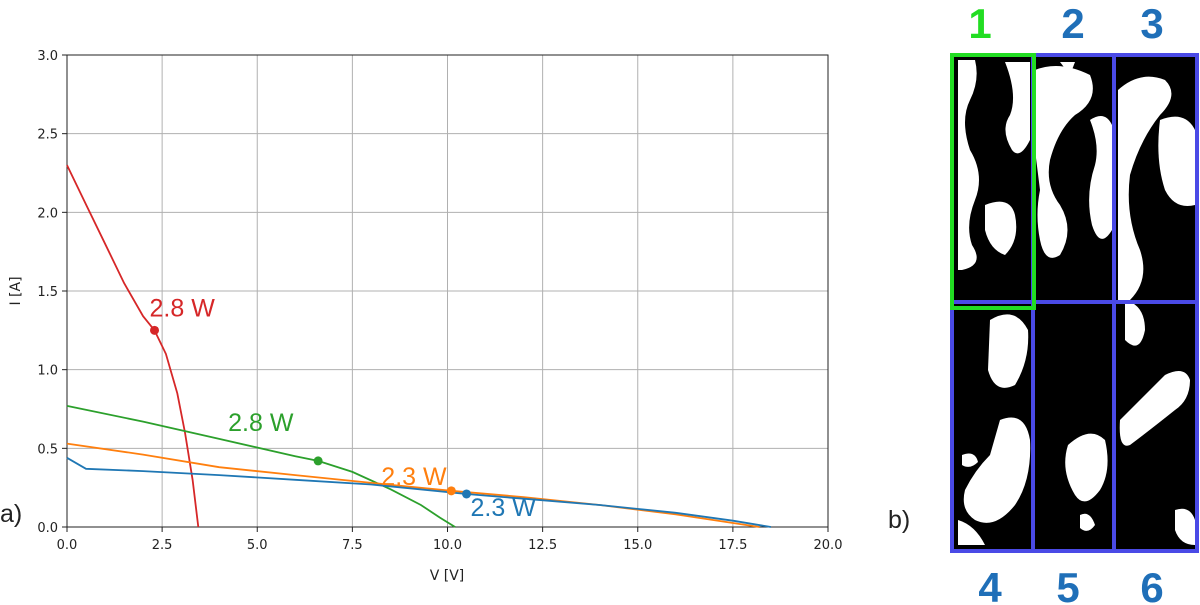  What do you see at coordinates (47, 213) in the screenshot?
I see `y-tick-label: 2.0` at bounding box center [47, 213].